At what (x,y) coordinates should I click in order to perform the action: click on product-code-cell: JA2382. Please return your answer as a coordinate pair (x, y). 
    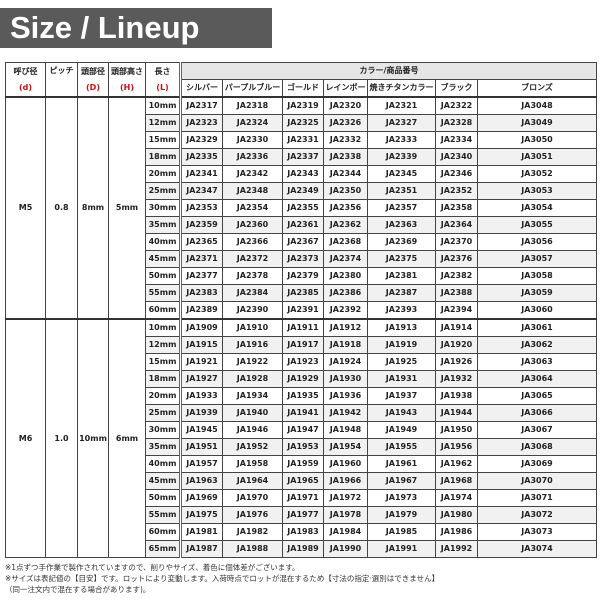
    Looking at the image, I should click on (456, 276).